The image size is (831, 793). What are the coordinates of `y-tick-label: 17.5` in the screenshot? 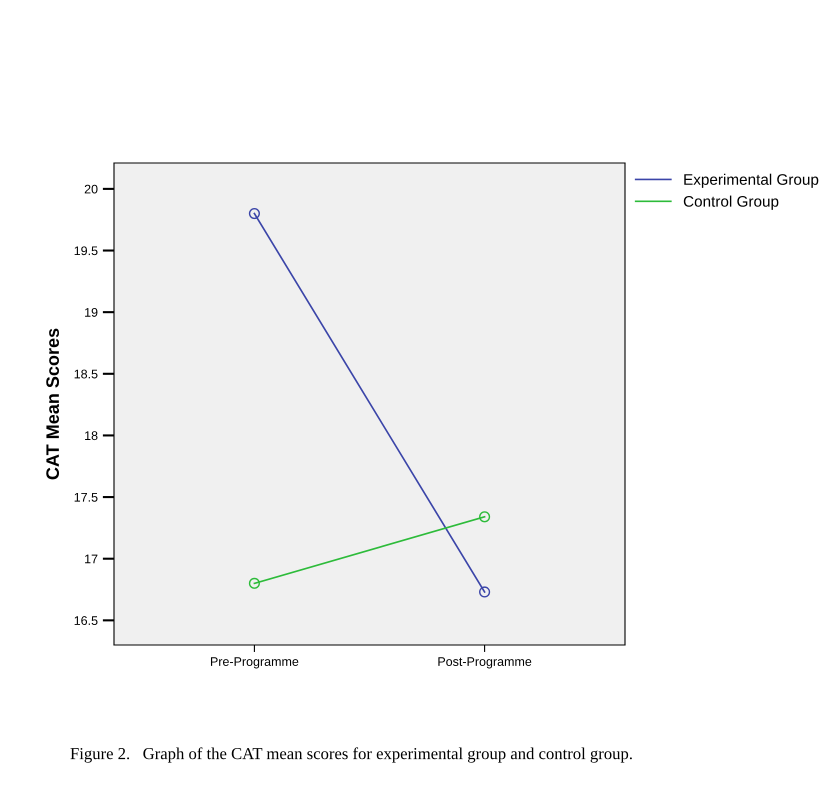 It's located at (86, 497).